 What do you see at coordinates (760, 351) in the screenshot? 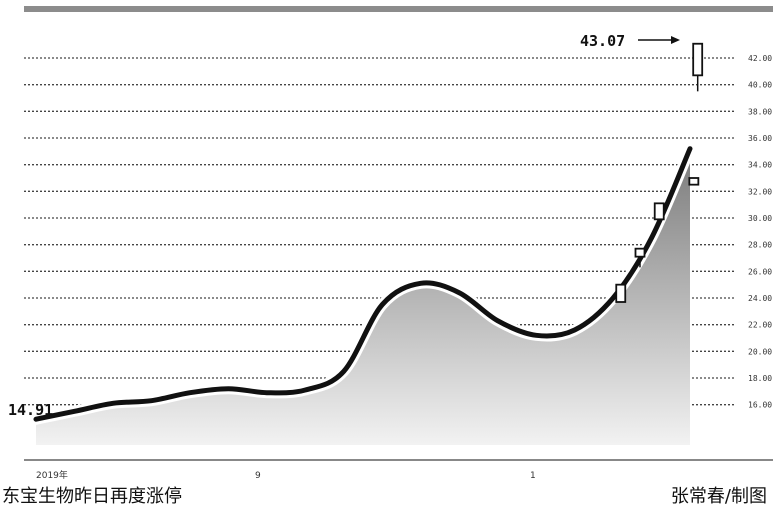
I see `y-tick-label: 20.00` at bounding box center [760, 351].